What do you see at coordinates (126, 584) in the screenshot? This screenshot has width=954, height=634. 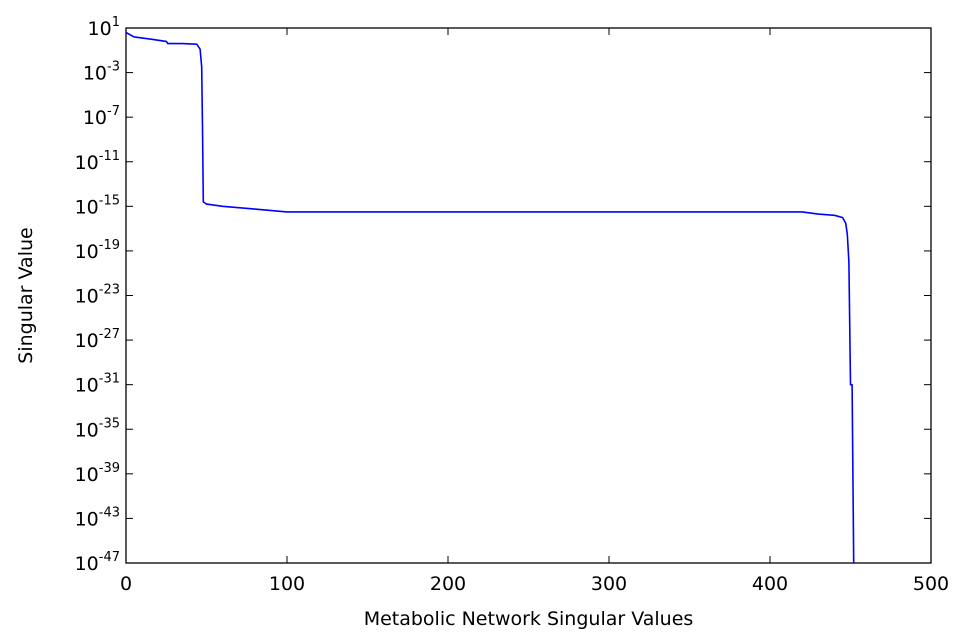 I see `x-tick-label: 0` at bounding box center [126, 584].